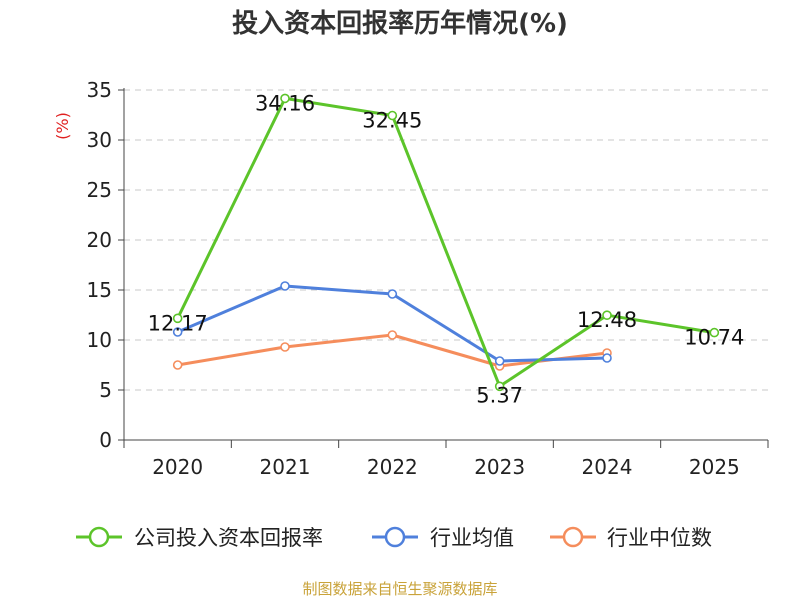 This screenshot has width=800, height=600. Describe the element at coordinates (99, 190) in the screenshot. I see `y-tick-label: 25` at that location.